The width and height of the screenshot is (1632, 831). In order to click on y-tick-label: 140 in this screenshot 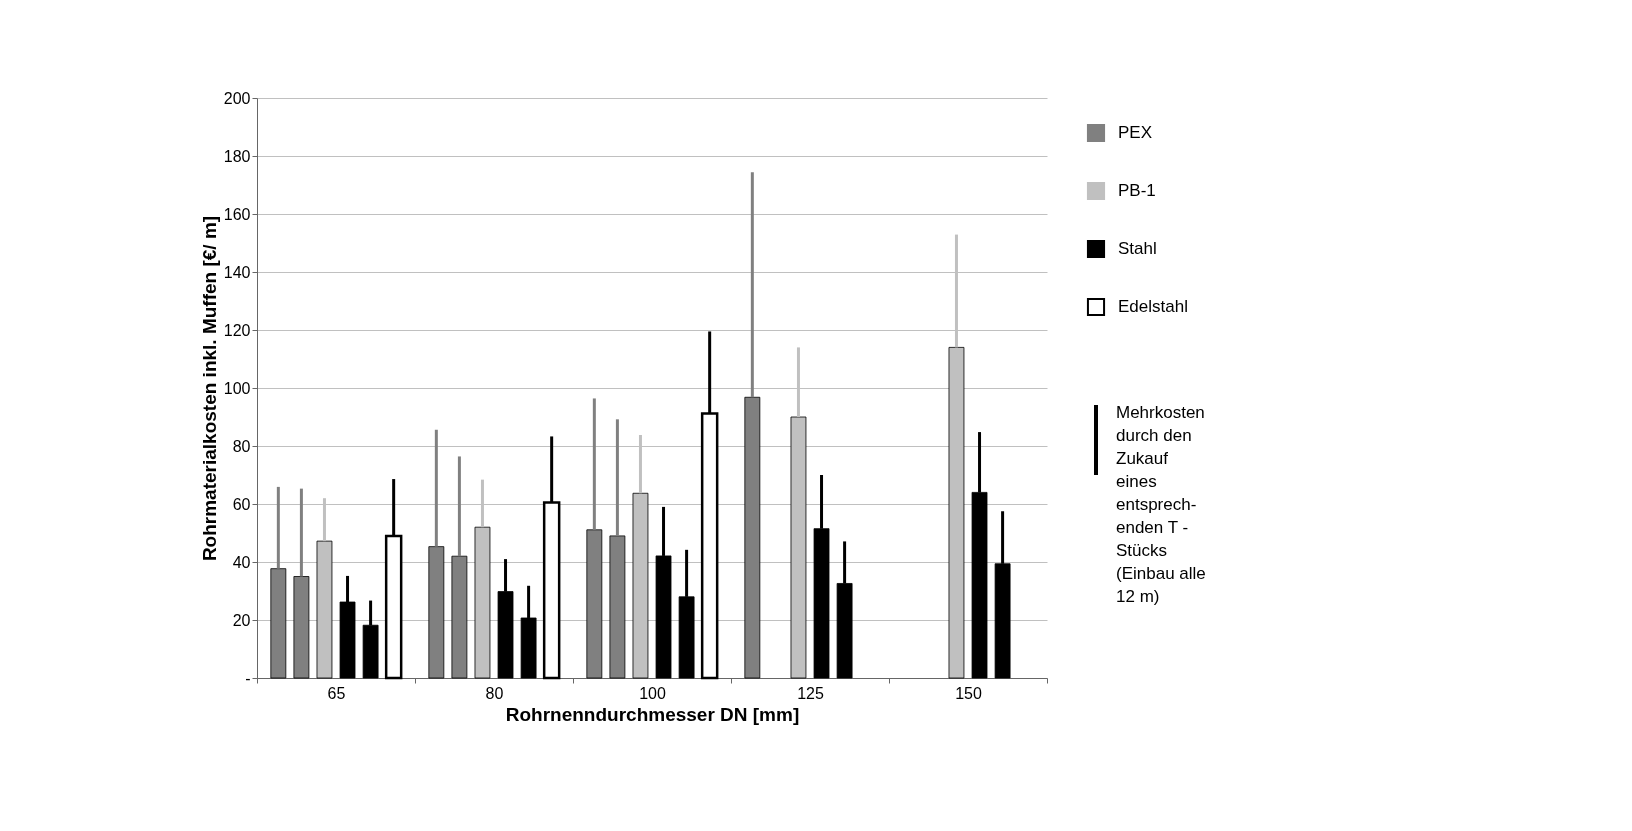, I will do `click(237, 272)`.